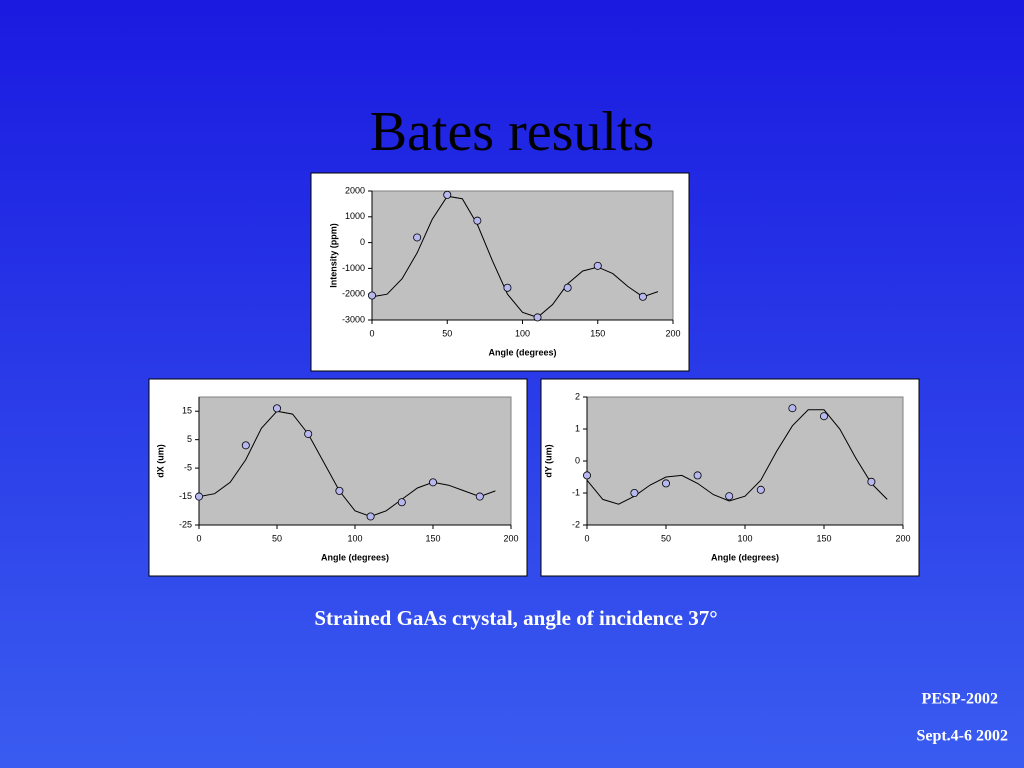  What do you see at coordinates (355, 190) in the screenshot?
I see `y-tick-label: 2000` at bounding box center [355, 190].